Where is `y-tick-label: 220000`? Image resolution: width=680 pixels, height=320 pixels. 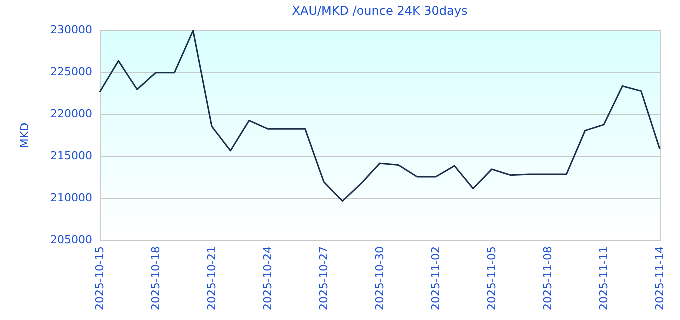
y-tick-label: 220000 is located at coordinates (71, 114).